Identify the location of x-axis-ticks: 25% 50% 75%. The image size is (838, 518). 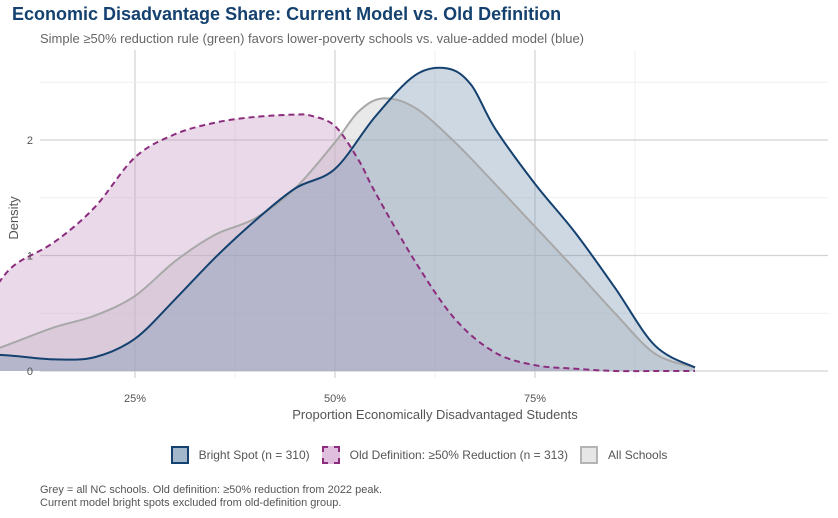
(335, 399).